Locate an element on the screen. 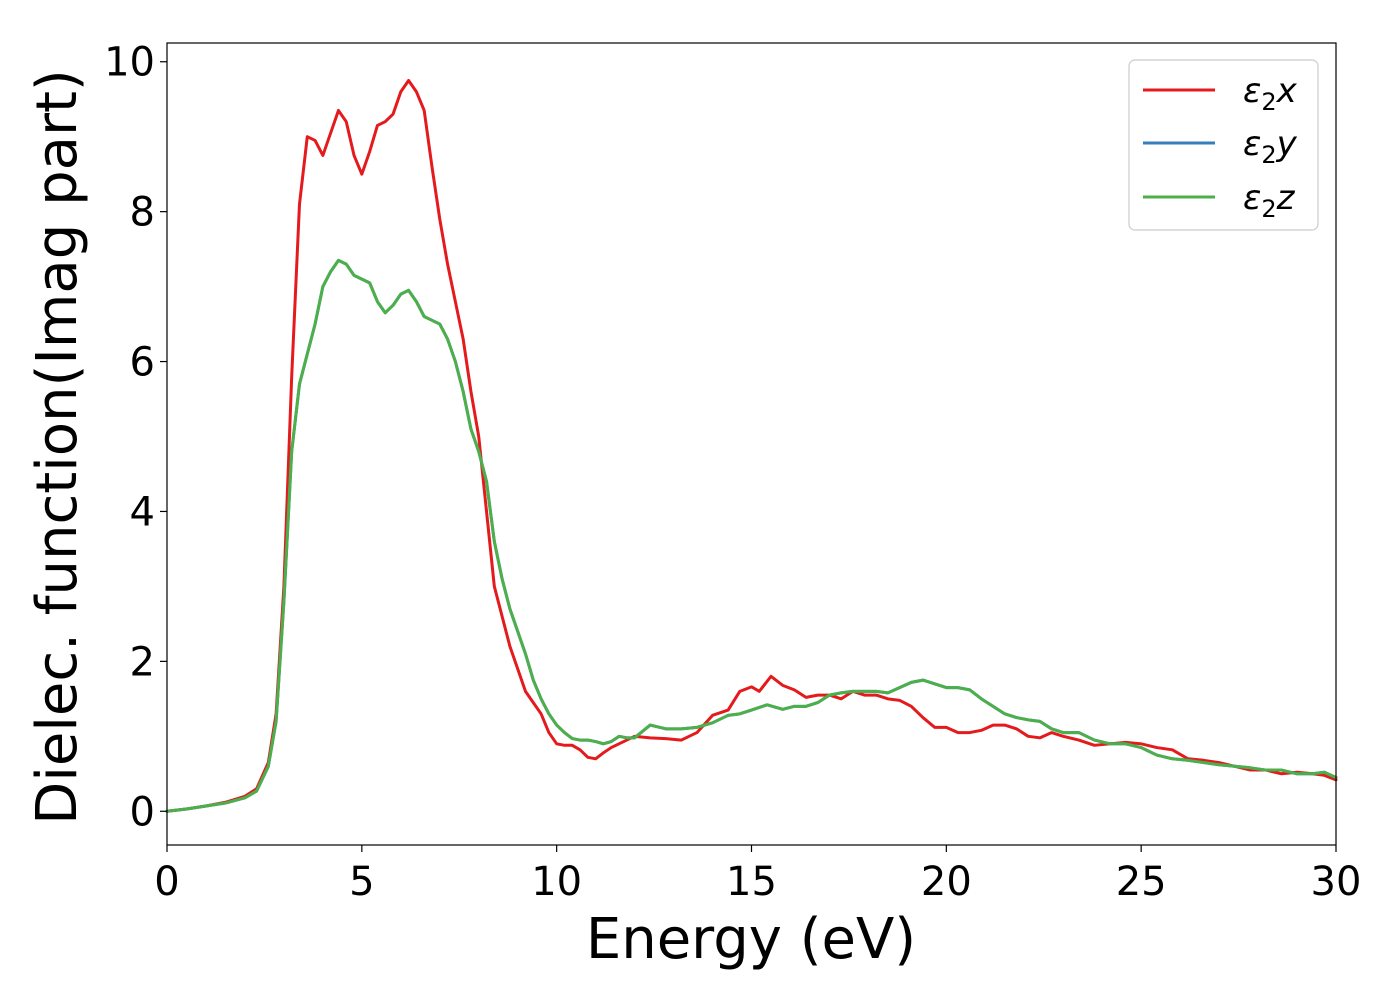 The image size is (1400, 1000). legend: ε2x ε2y ε2z is located at coordinates (1223, 145).